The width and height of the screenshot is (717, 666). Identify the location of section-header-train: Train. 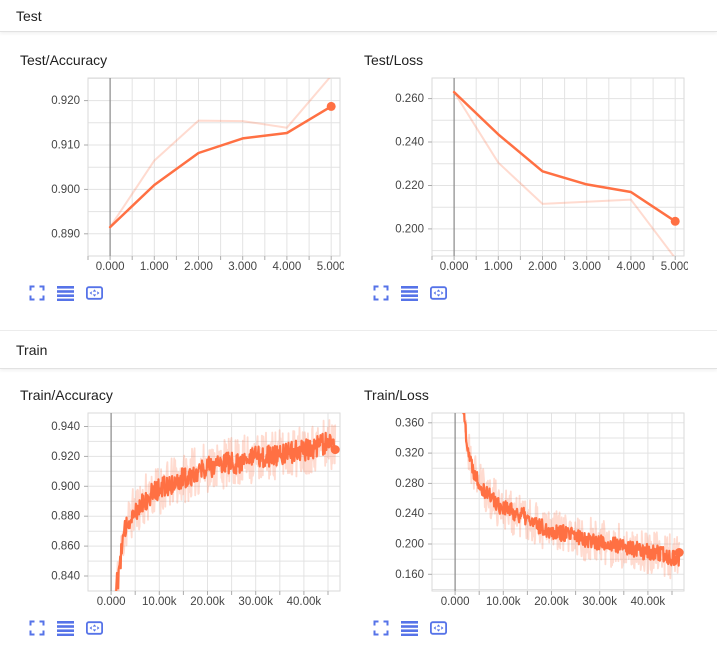
(358, 349).